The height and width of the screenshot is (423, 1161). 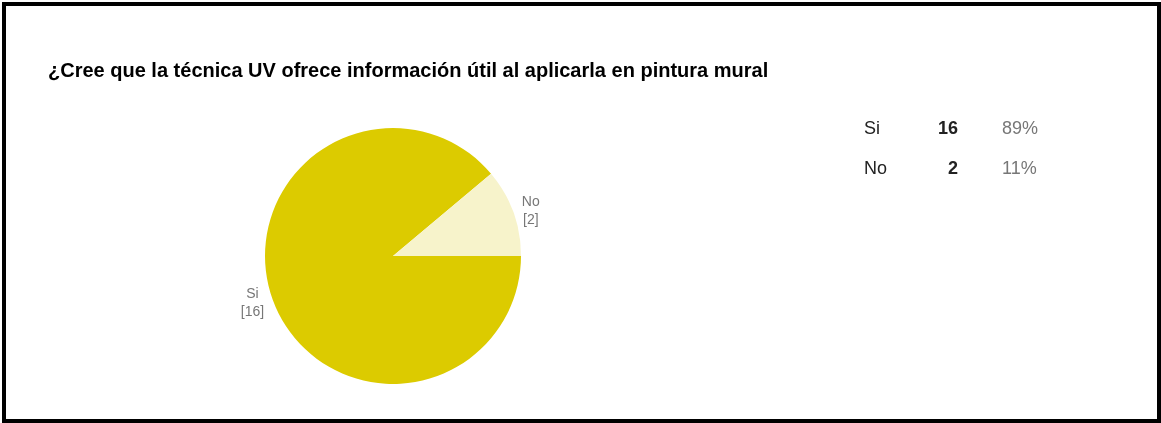 What do you see at coordinates (530, 219) in the screenshot?
I see `data-label: [2]` at bounding box center [530, 219].